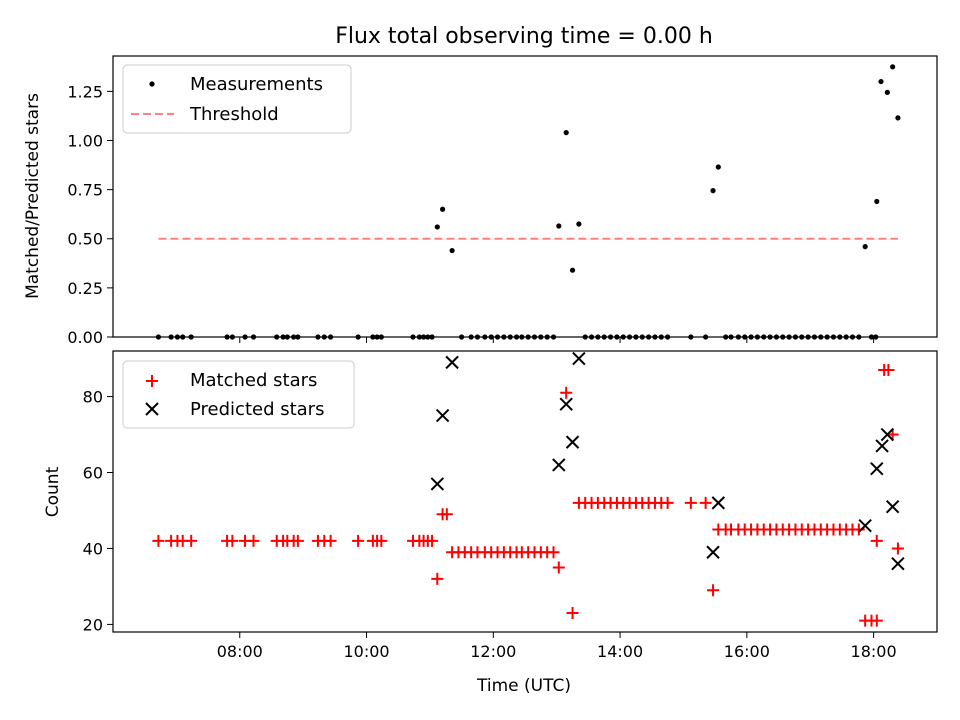  I want to click on top-y-tick-label: 0.75, so click(85, 190).